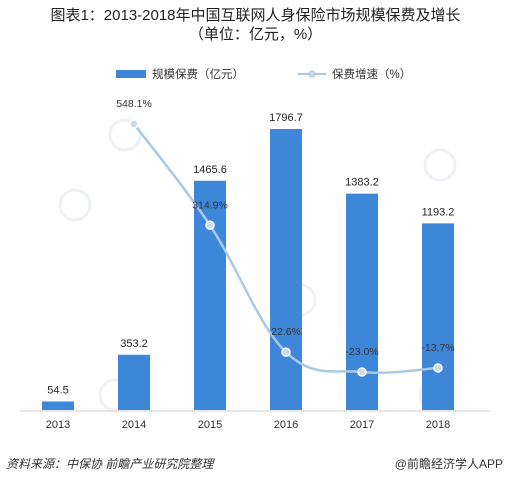 Image resolution: width=511 pixels, height=479 pixels. Describe the element at coordinates (371, 74) in the screenshot. I see `legend-line-label: 保费增速（%）` at that location.